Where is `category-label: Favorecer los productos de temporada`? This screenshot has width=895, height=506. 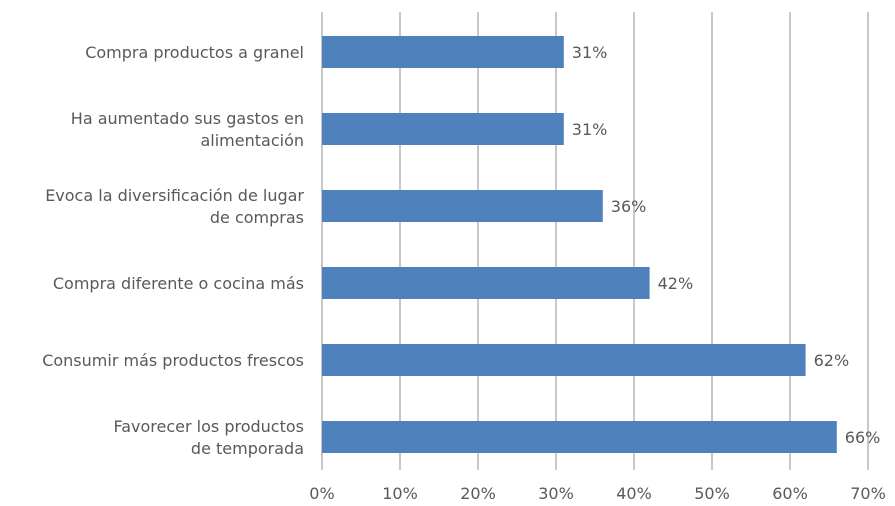
category-label: Favorecer los productos de temporada is located at coordinates (209, 437).